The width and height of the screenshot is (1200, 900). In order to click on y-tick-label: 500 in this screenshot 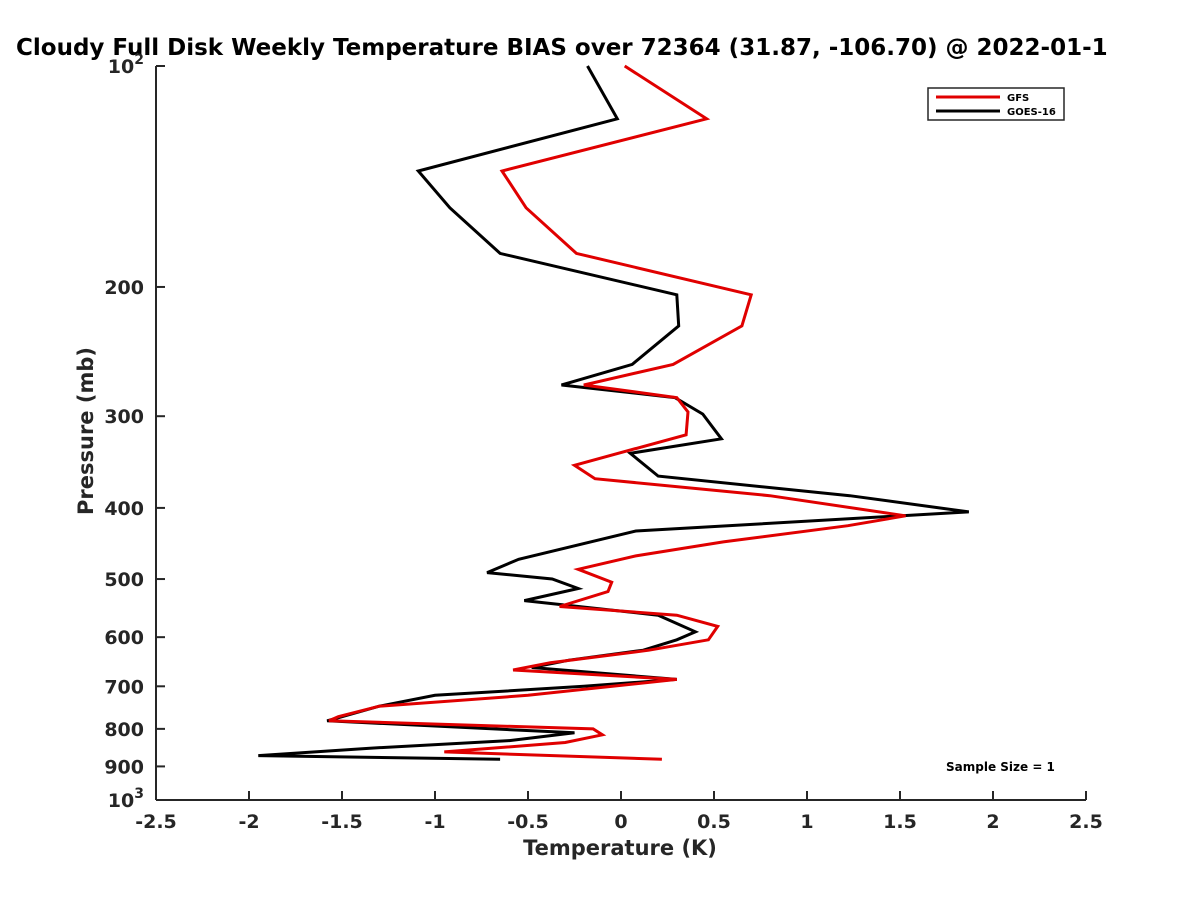, I will do `click(124, 580)`.